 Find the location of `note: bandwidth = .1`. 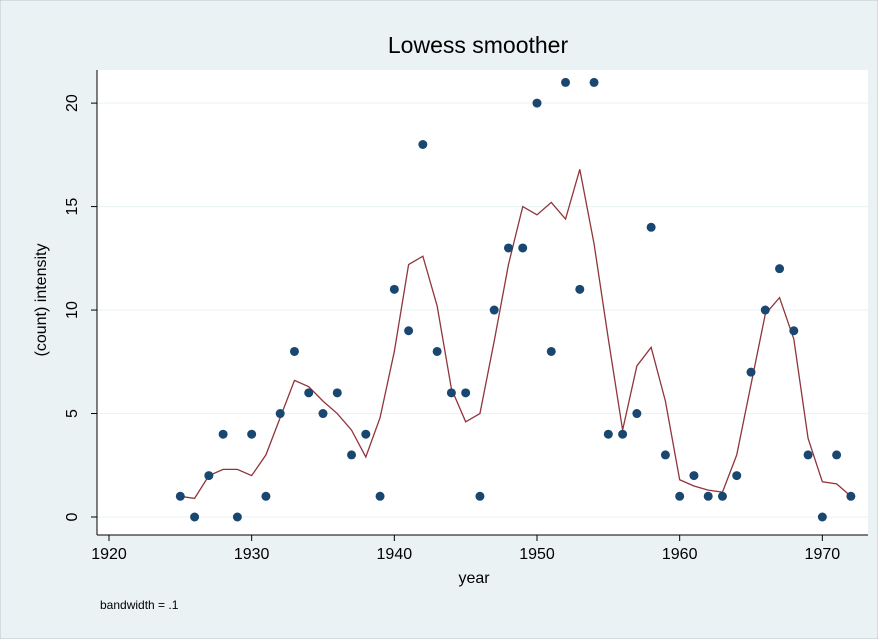

note: bandwidth = .1 is located at coordinates (139, 605).